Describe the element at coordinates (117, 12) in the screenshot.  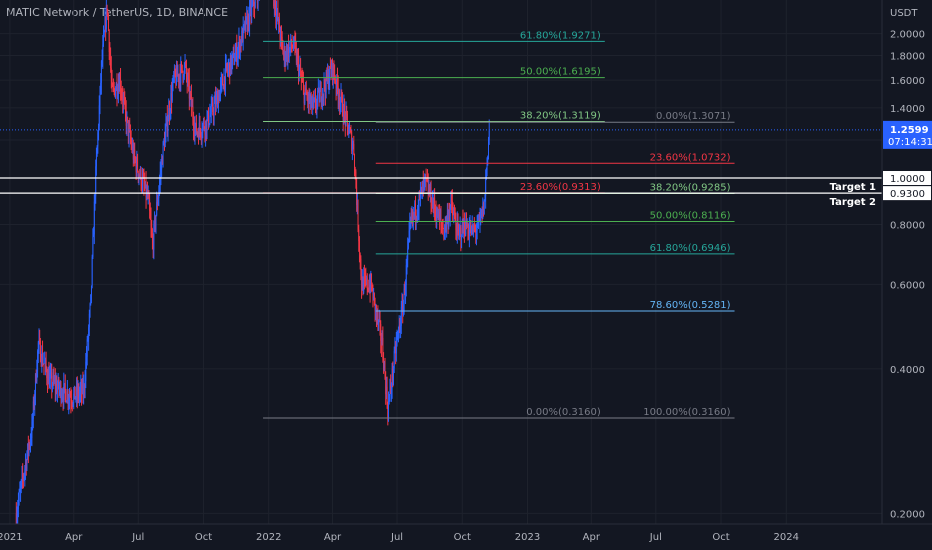
I see `chart-title: MATIC Network / TetherUS, 1D, BINANCE` at that location.